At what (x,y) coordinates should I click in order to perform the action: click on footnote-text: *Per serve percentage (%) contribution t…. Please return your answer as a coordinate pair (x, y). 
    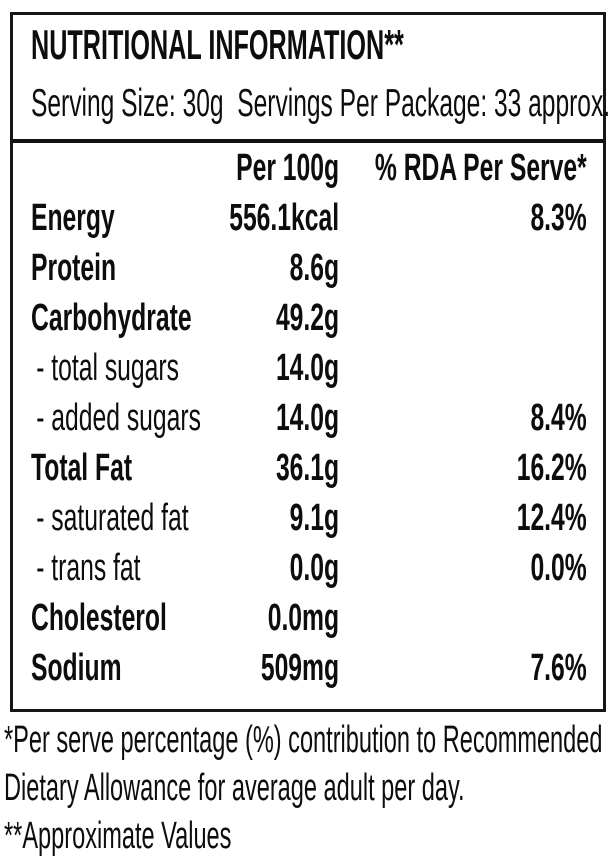
    Looking at the image, I should click on (303, 740).